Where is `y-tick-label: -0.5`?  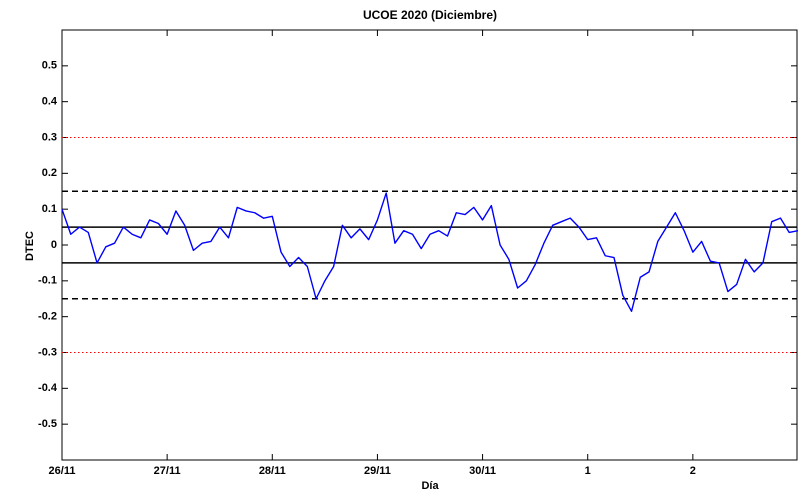
y-tick-label: -0.5 is located at coordinates (47, 424).